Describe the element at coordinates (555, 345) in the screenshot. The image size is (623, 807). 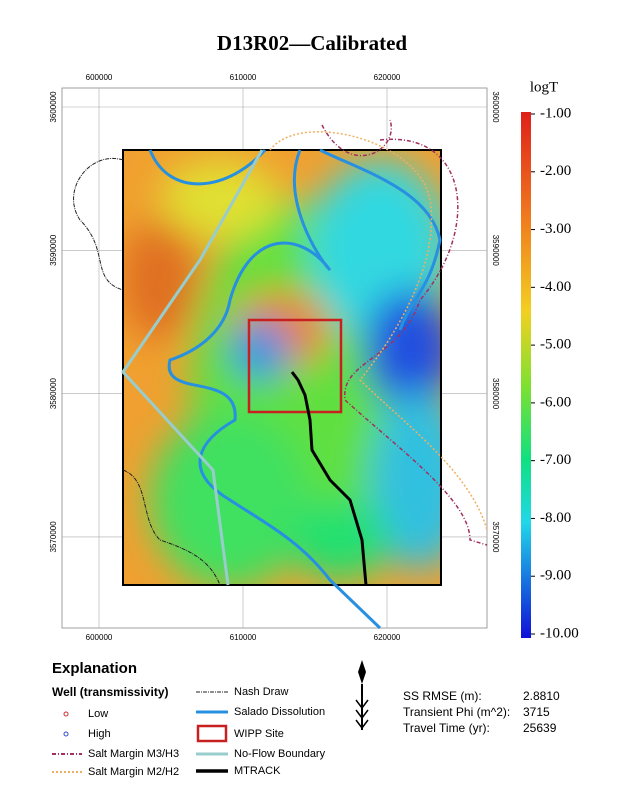
I see `colorbar-label: -5.00` at that location.